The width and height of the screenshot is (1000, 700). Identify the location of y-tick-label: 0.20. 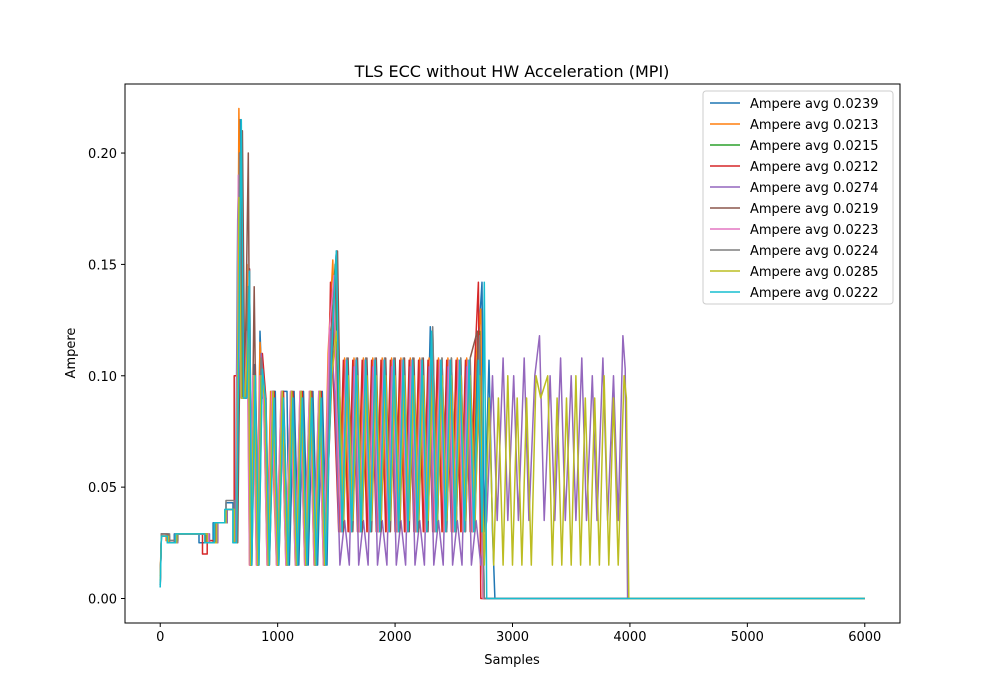
(102, 154).